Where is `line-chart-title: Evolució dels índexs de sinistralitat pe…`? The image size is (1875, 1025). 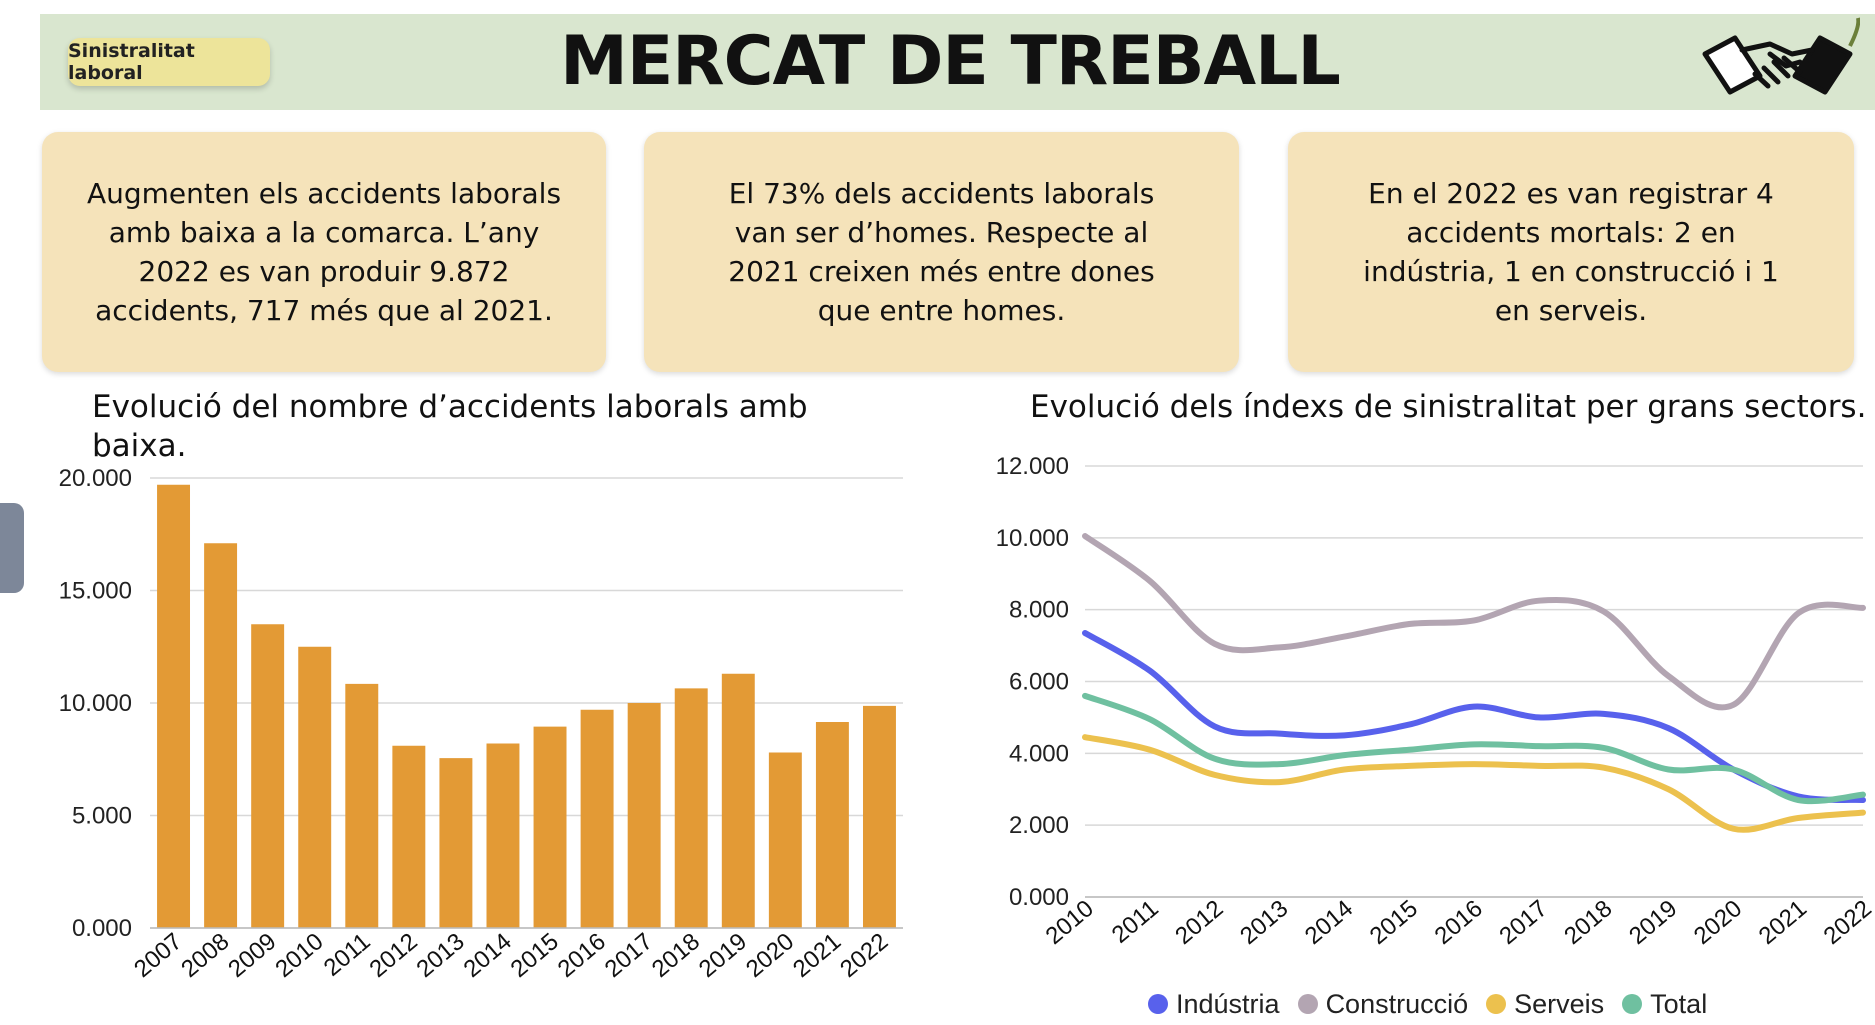
line-chart-title: Evolució dels índexs de sinistralitat pe… is located at coordinates (1448, 407).